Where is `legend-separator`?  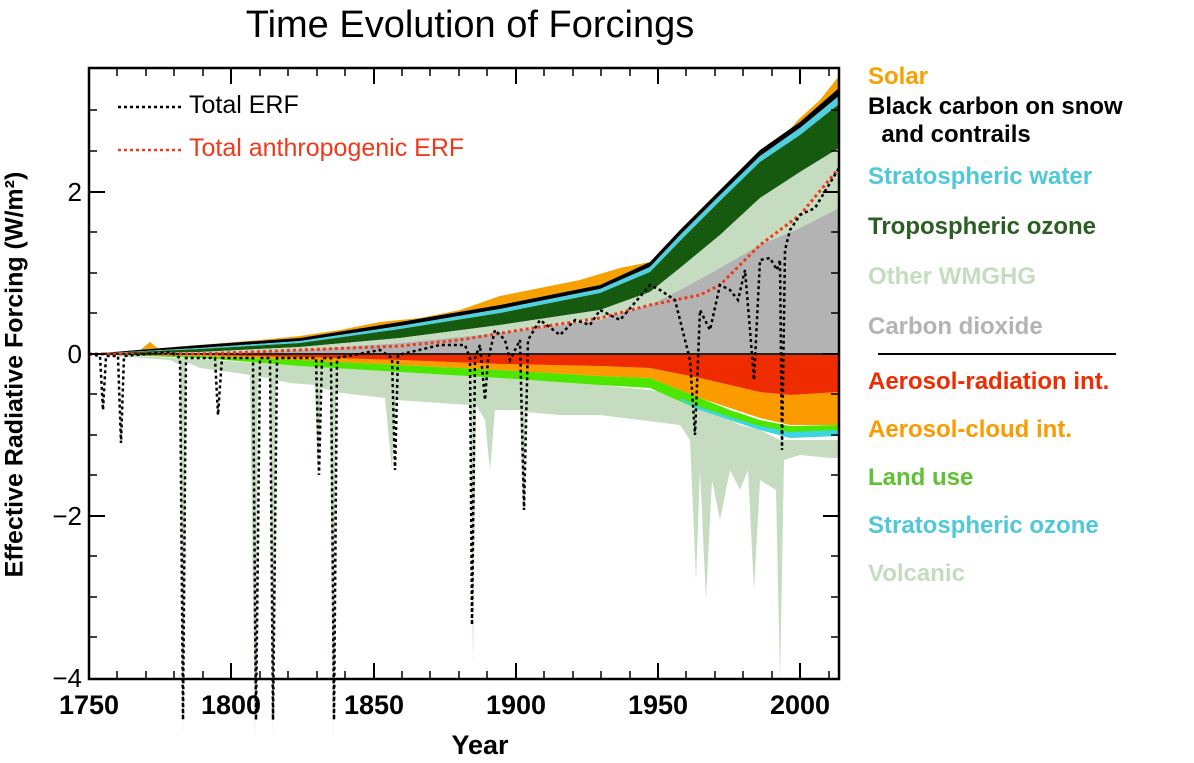
legend-separator is located at coordinates (997, 354).